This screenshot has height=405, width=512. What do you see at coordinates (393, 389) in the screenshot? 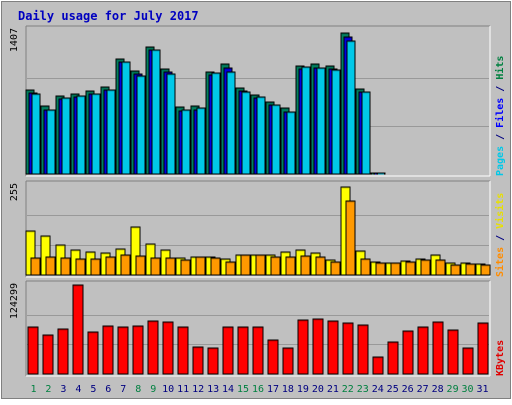
I see `x-tick-label-day-25: 25` at bounding box center [393, 389].